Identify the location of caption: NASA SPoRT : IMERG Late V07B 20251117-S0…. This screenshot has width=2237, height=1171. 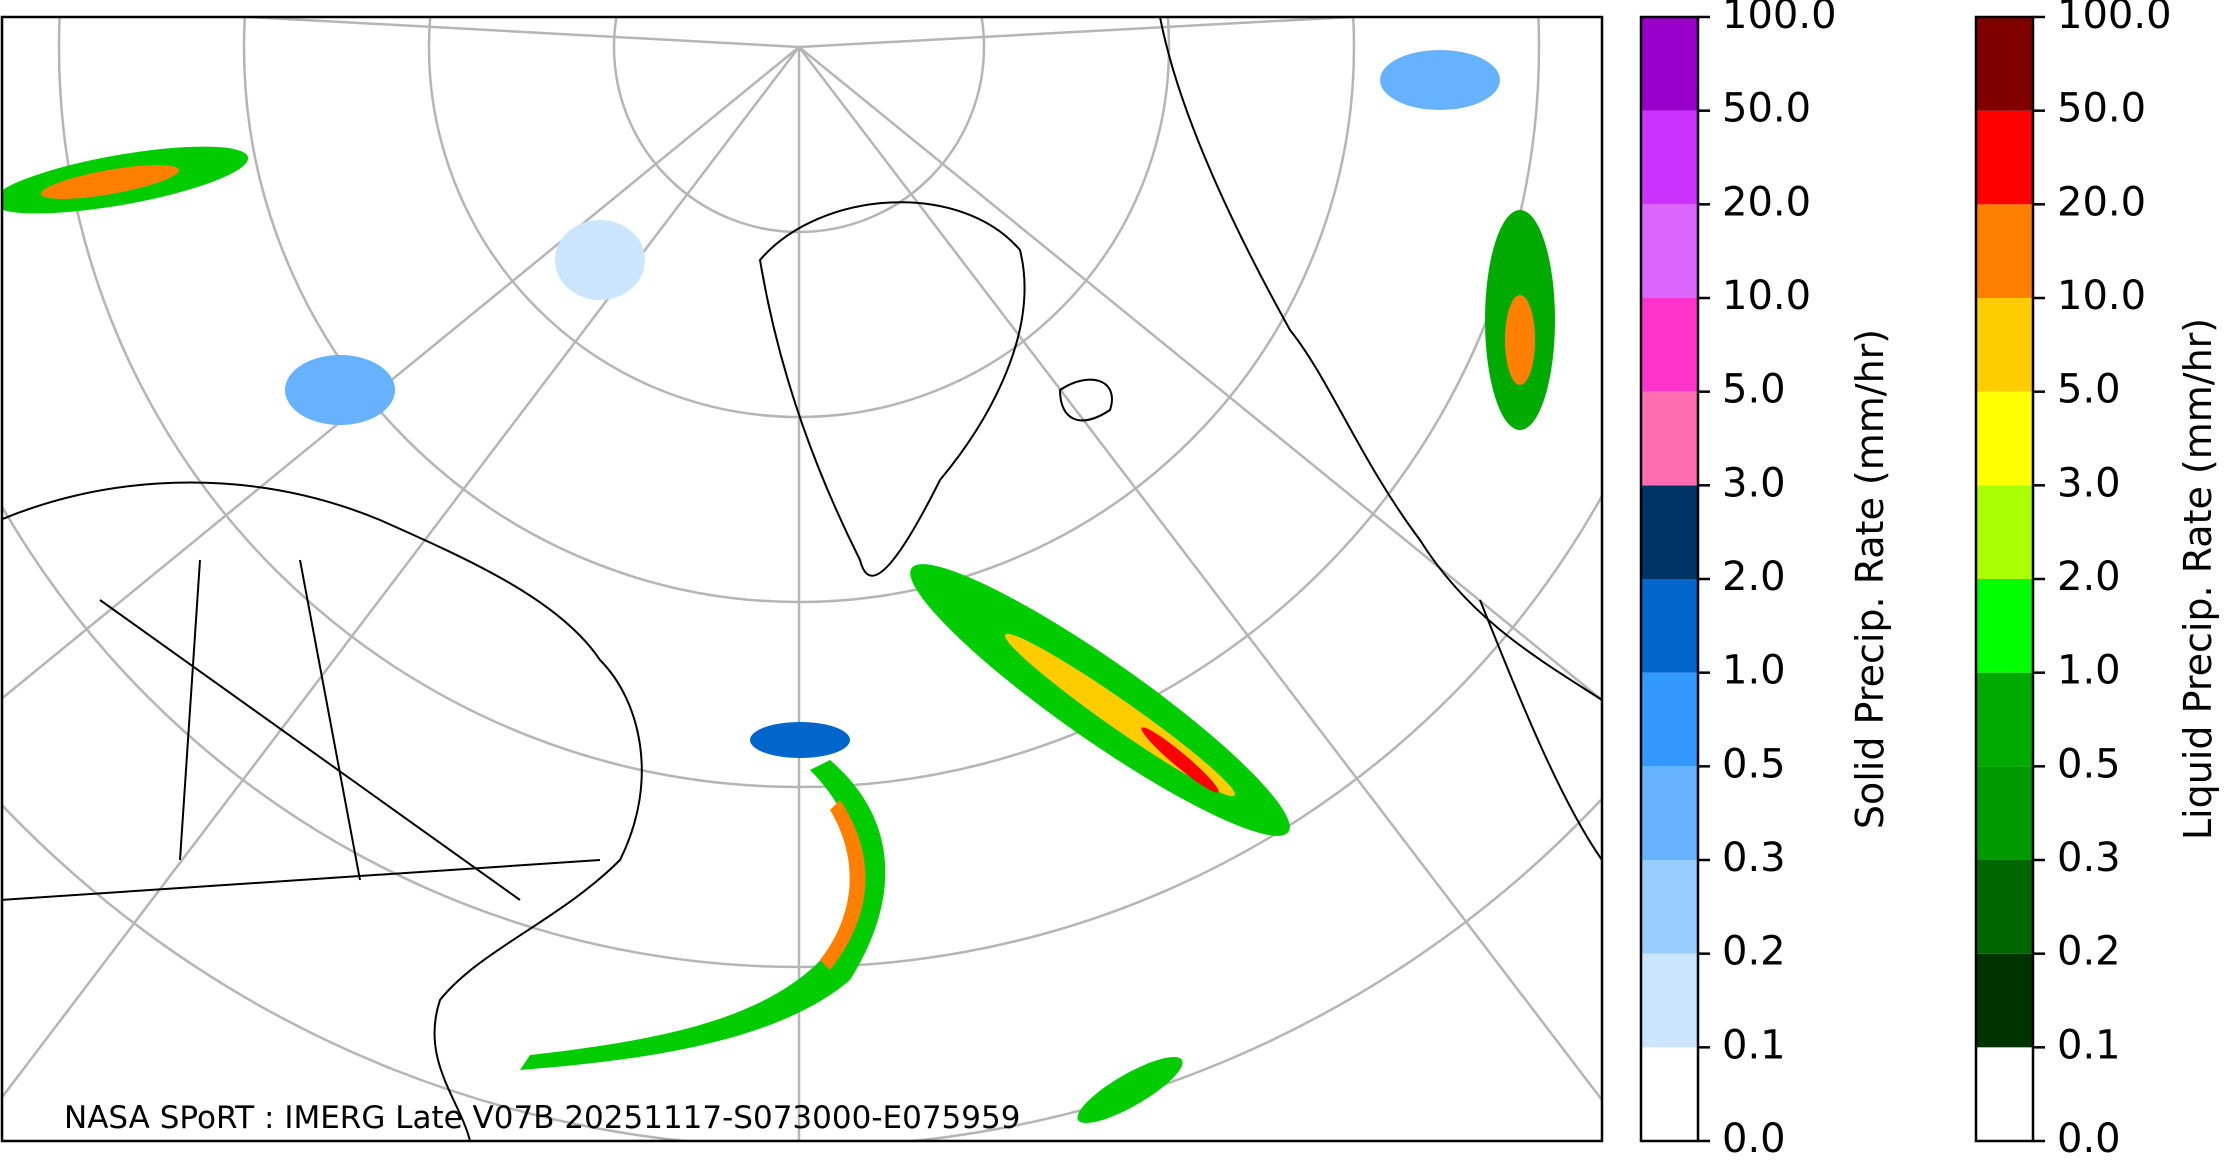
(542, 1118).